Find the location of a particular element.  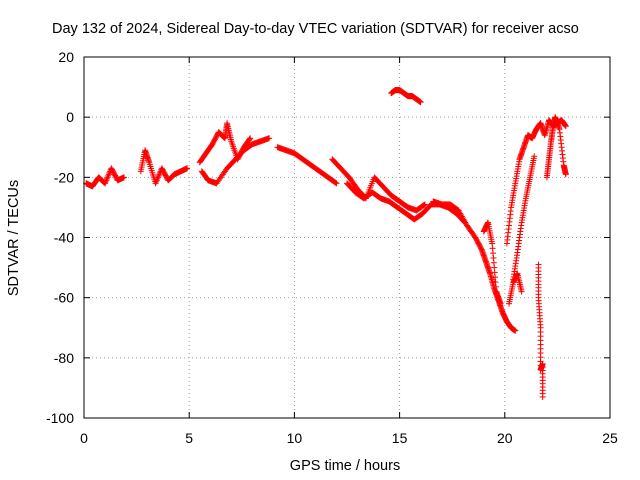

y-tick-label: -40 is located at coordinates (64, 238).